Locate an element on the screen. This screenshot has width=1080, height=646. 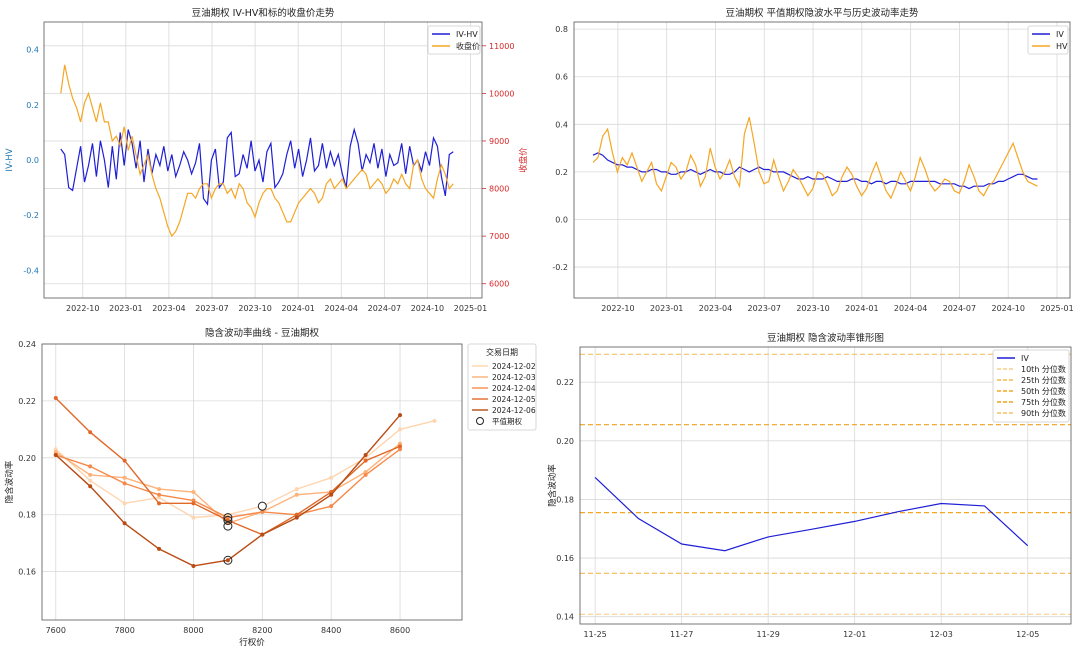
y-tick-label: 0.22 is located at coordinates (27, 401).